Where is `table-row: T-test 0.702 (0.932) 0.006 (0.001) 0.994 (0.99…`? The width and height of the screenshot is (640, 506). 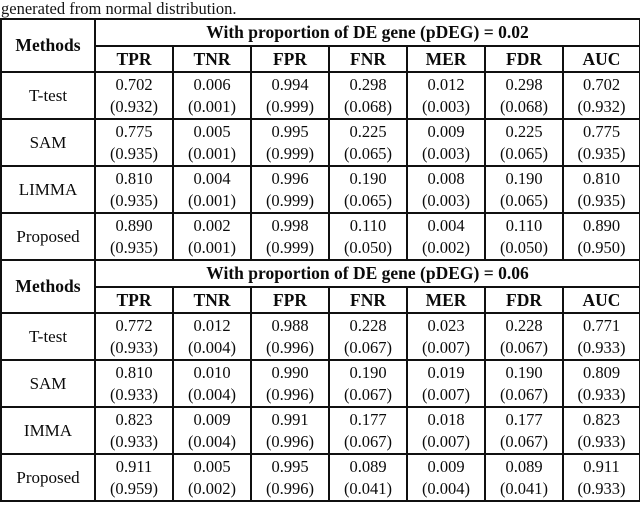 table-row: T-test 0.702 (0.932) 0.006 (0.001) 0.994 (0.99… is located at coordinates (320, 95).